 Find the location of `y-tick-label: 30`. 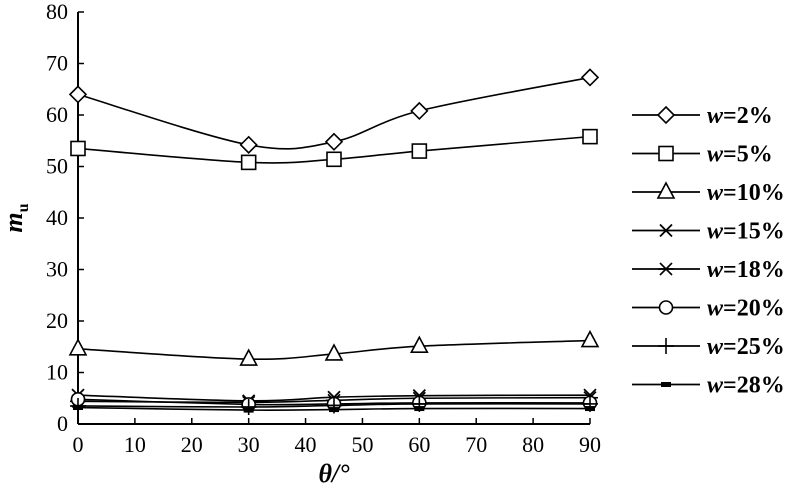

y-tick-label: 30 is located at coordinates (57, 269).